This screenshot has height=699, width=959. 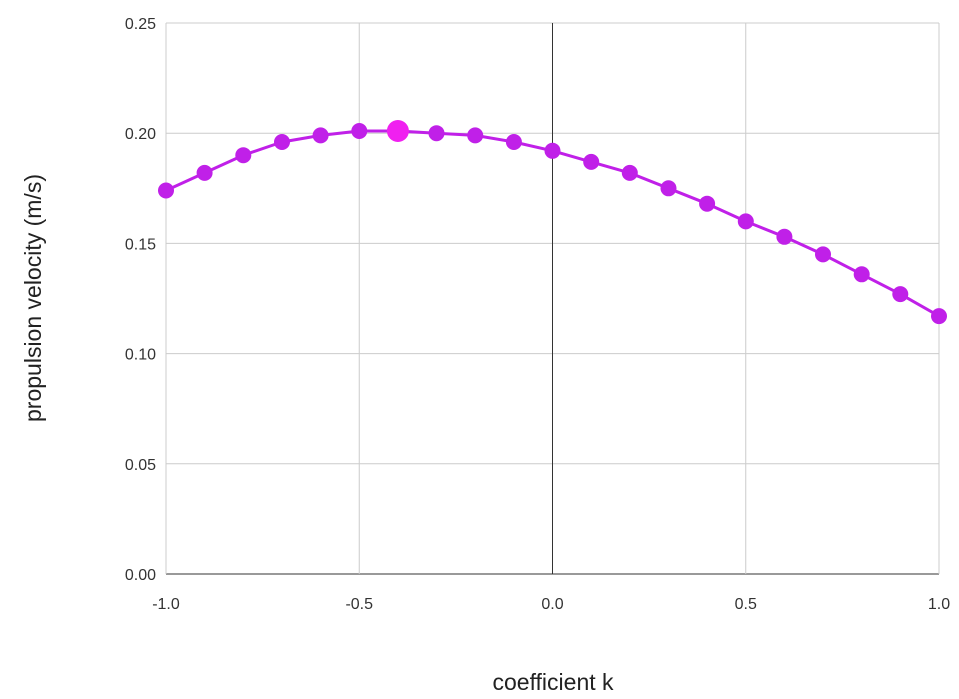 I want to click on y-axis-title: propulsion velocity (m/s), so click(x=33, y=298).